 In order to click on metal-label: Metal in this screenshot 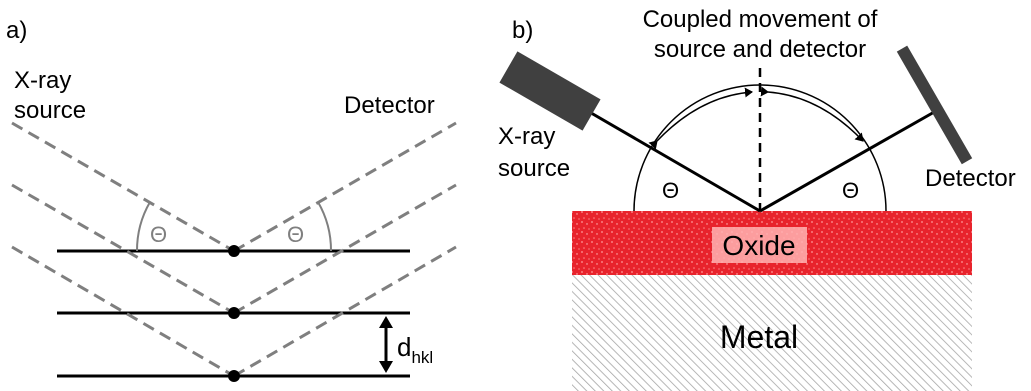, I will do `click(759, 337)`.